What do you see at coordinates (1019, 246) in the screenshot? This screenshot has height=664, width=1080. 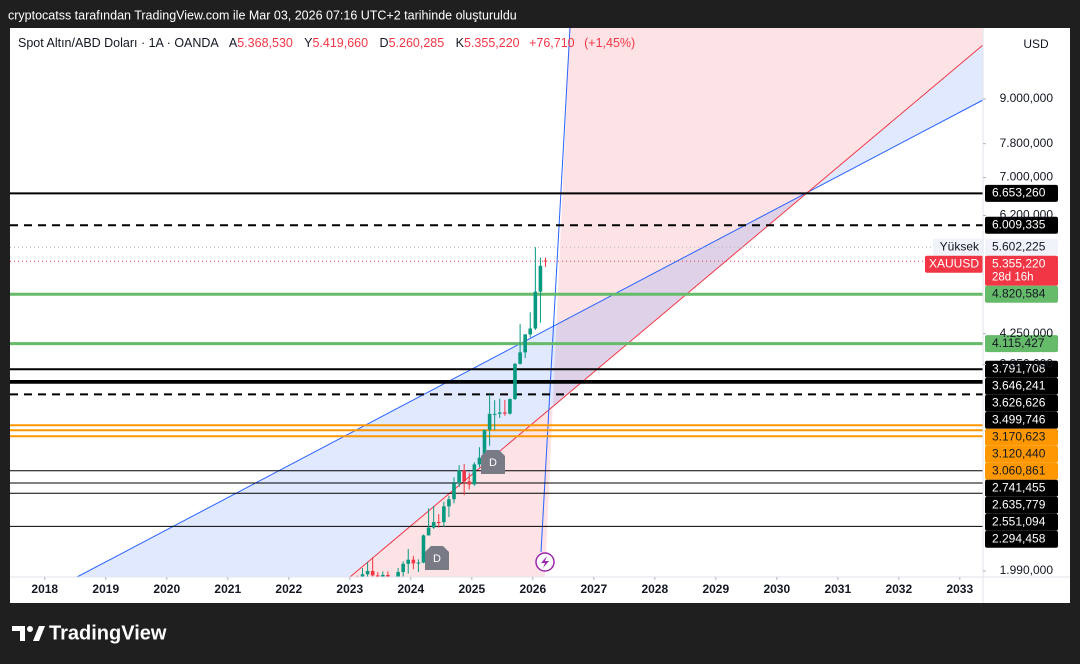 I see `price-label: 5.602,225` at bounding box center [1019, 246].